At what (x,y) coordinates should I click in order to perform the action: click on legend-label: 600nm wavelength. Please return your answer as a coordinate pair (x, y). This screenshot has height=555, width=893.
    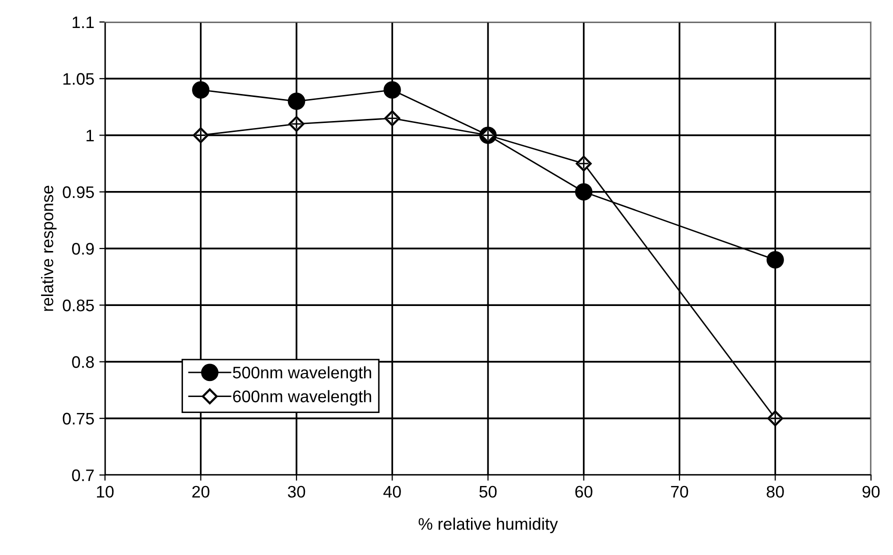
    Looking at the image, I should click on (302, 398).